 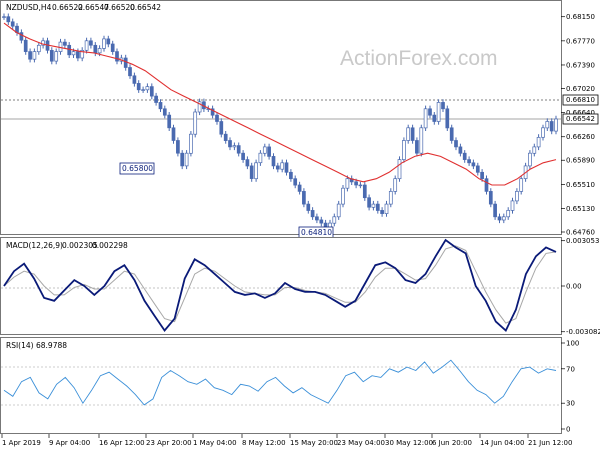 I want to click on annotation-high-box, so click(x=137, y=168).